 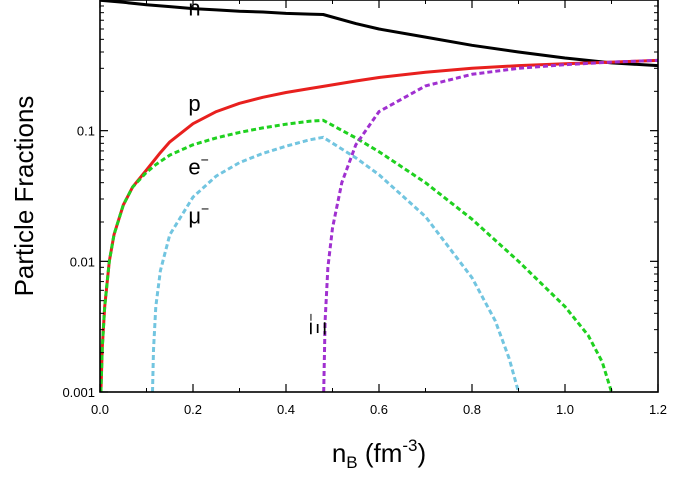 I want to click on x-axis-title-rest: (fm, so click(x=380, y=453).